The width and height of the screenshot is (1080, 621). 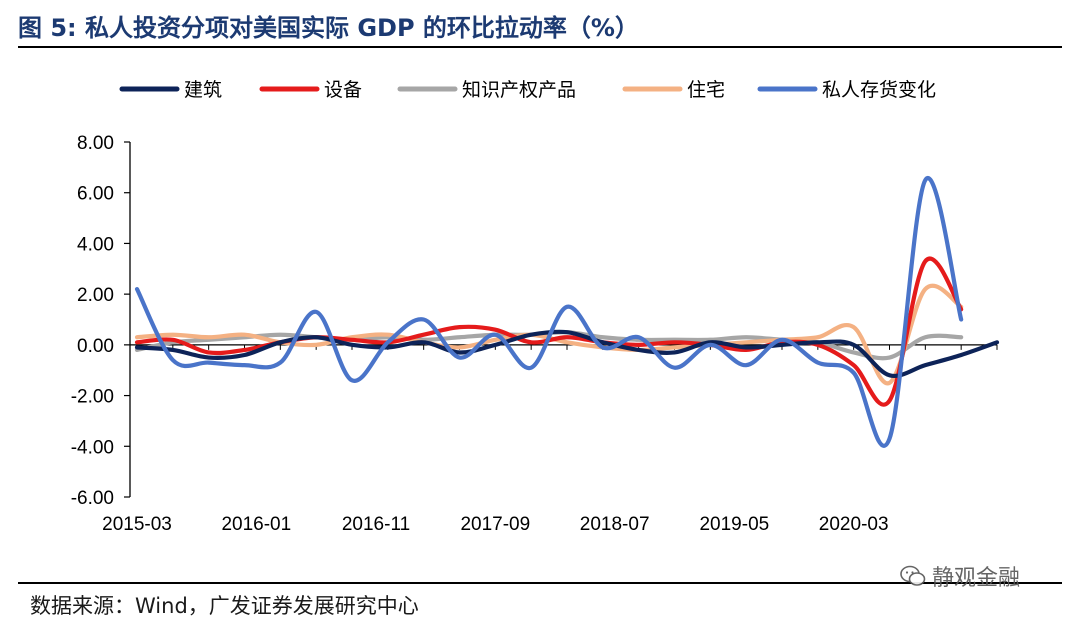 I want to click on watermark: 静观金融, so click(x=960, y=576).